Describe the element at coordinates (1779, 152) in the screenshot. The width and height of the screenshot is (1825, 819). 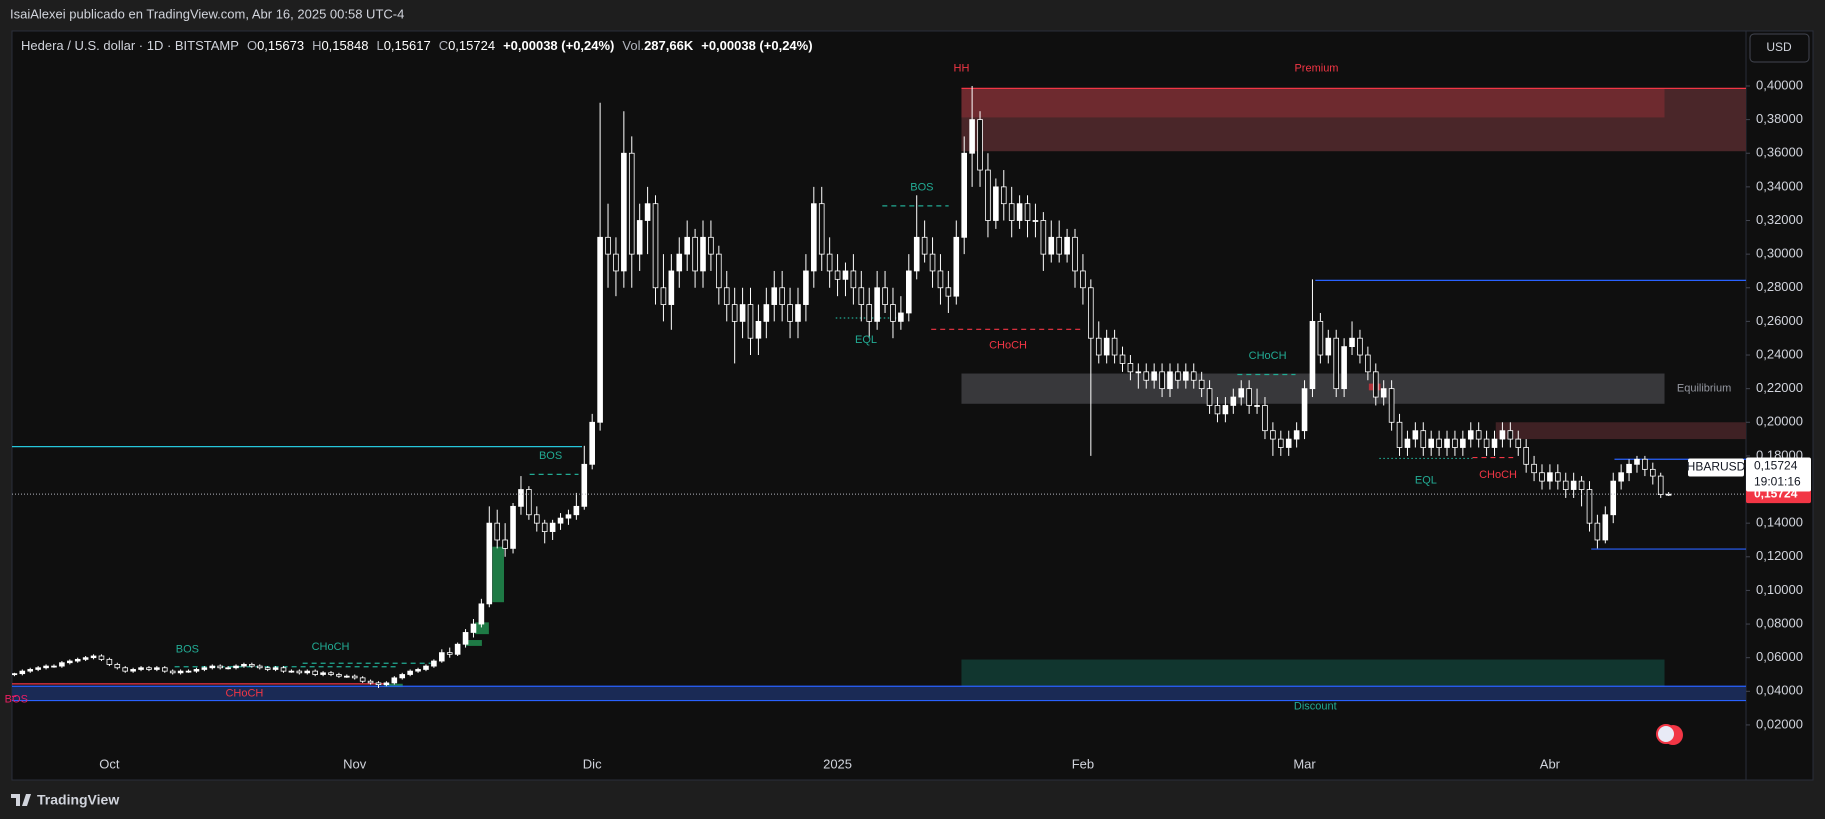
I see `y-tick-label: 0,36000` at that location.